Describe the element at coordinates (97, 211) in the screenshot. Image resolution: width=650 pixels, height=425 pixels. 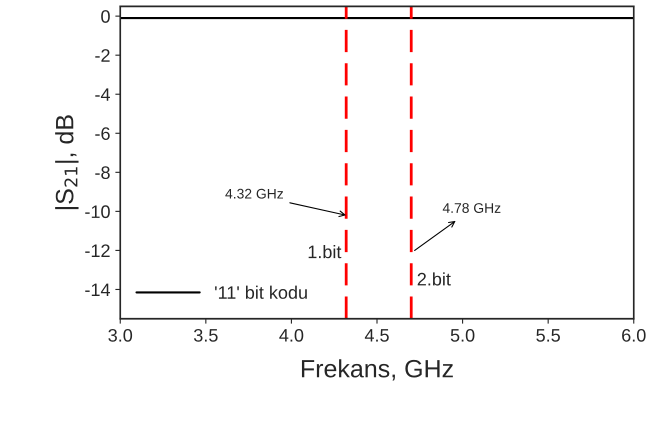
I see `y-tick-label: -10` at that location.